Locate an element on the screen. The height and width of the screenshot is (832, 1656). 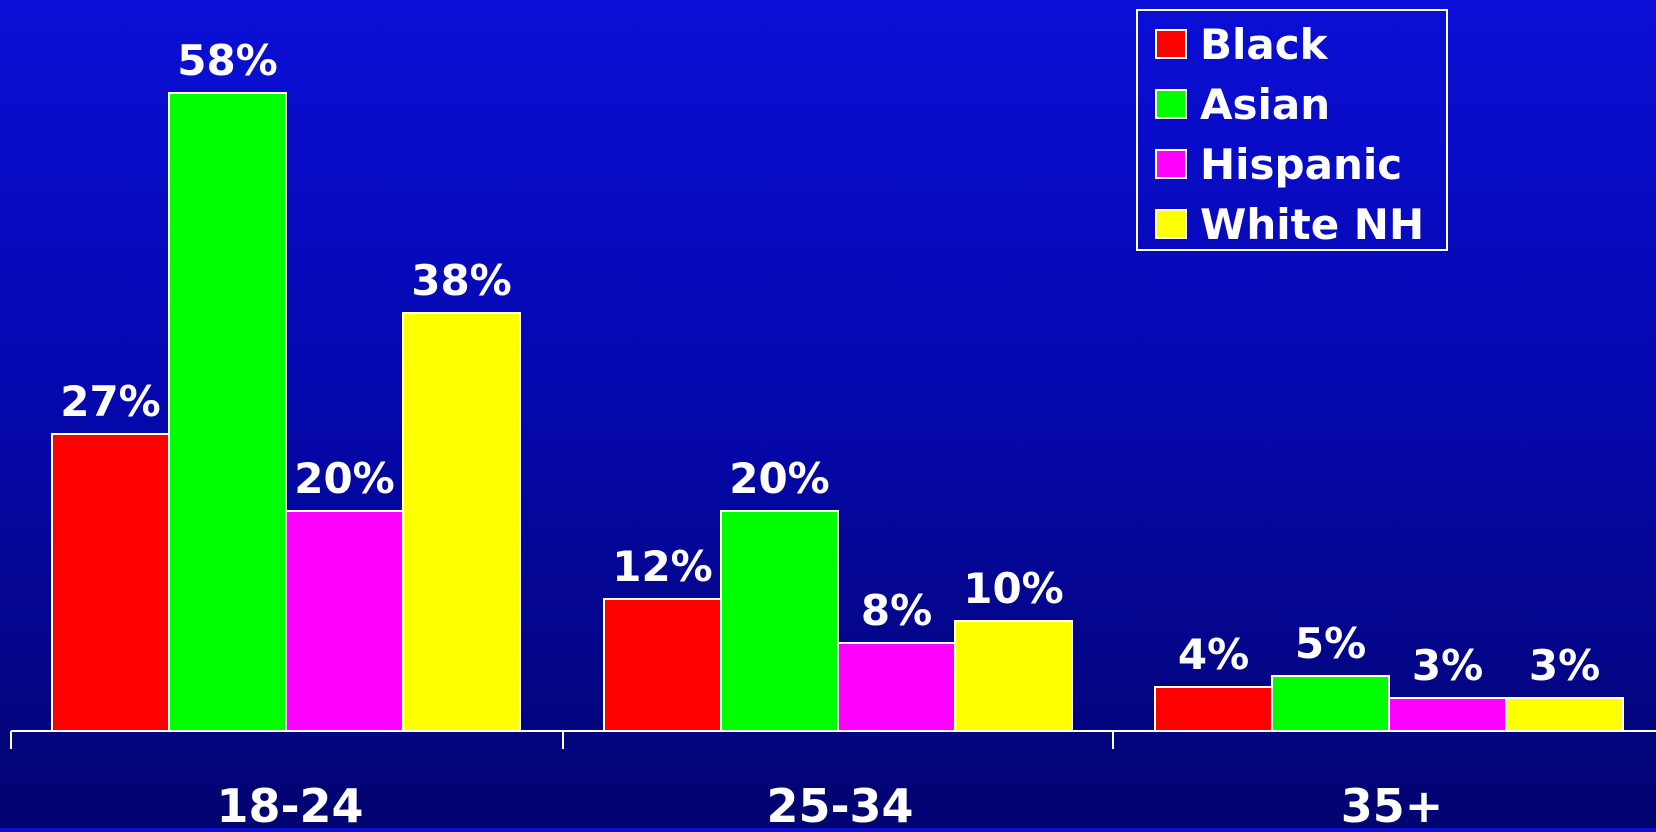
bar-white-nh-35+ is located at coordinates (1564, 714).